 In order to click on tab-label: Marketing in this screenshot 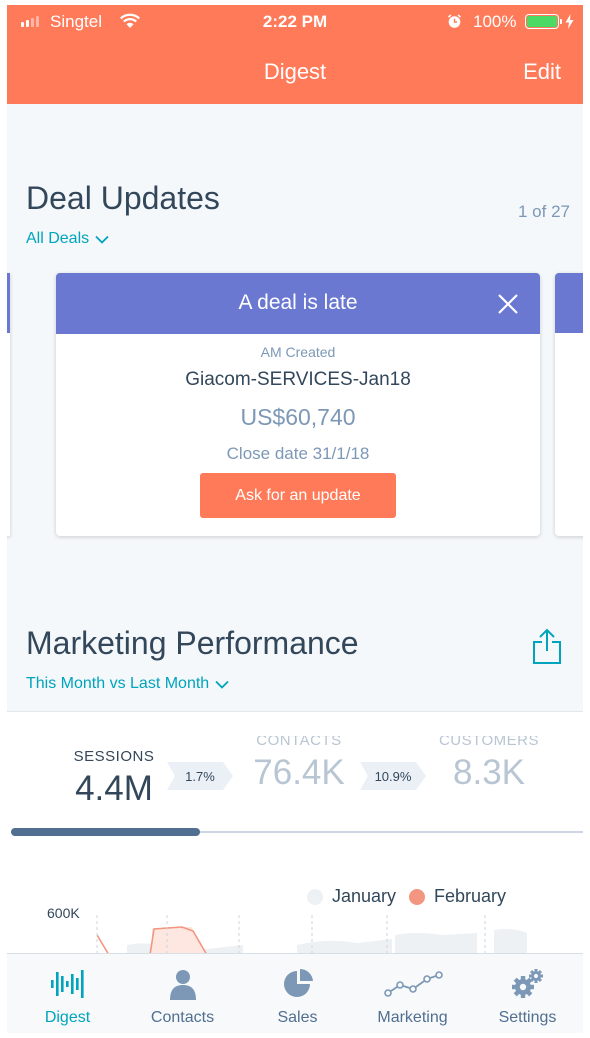, I will do `click(412, 1017)`.